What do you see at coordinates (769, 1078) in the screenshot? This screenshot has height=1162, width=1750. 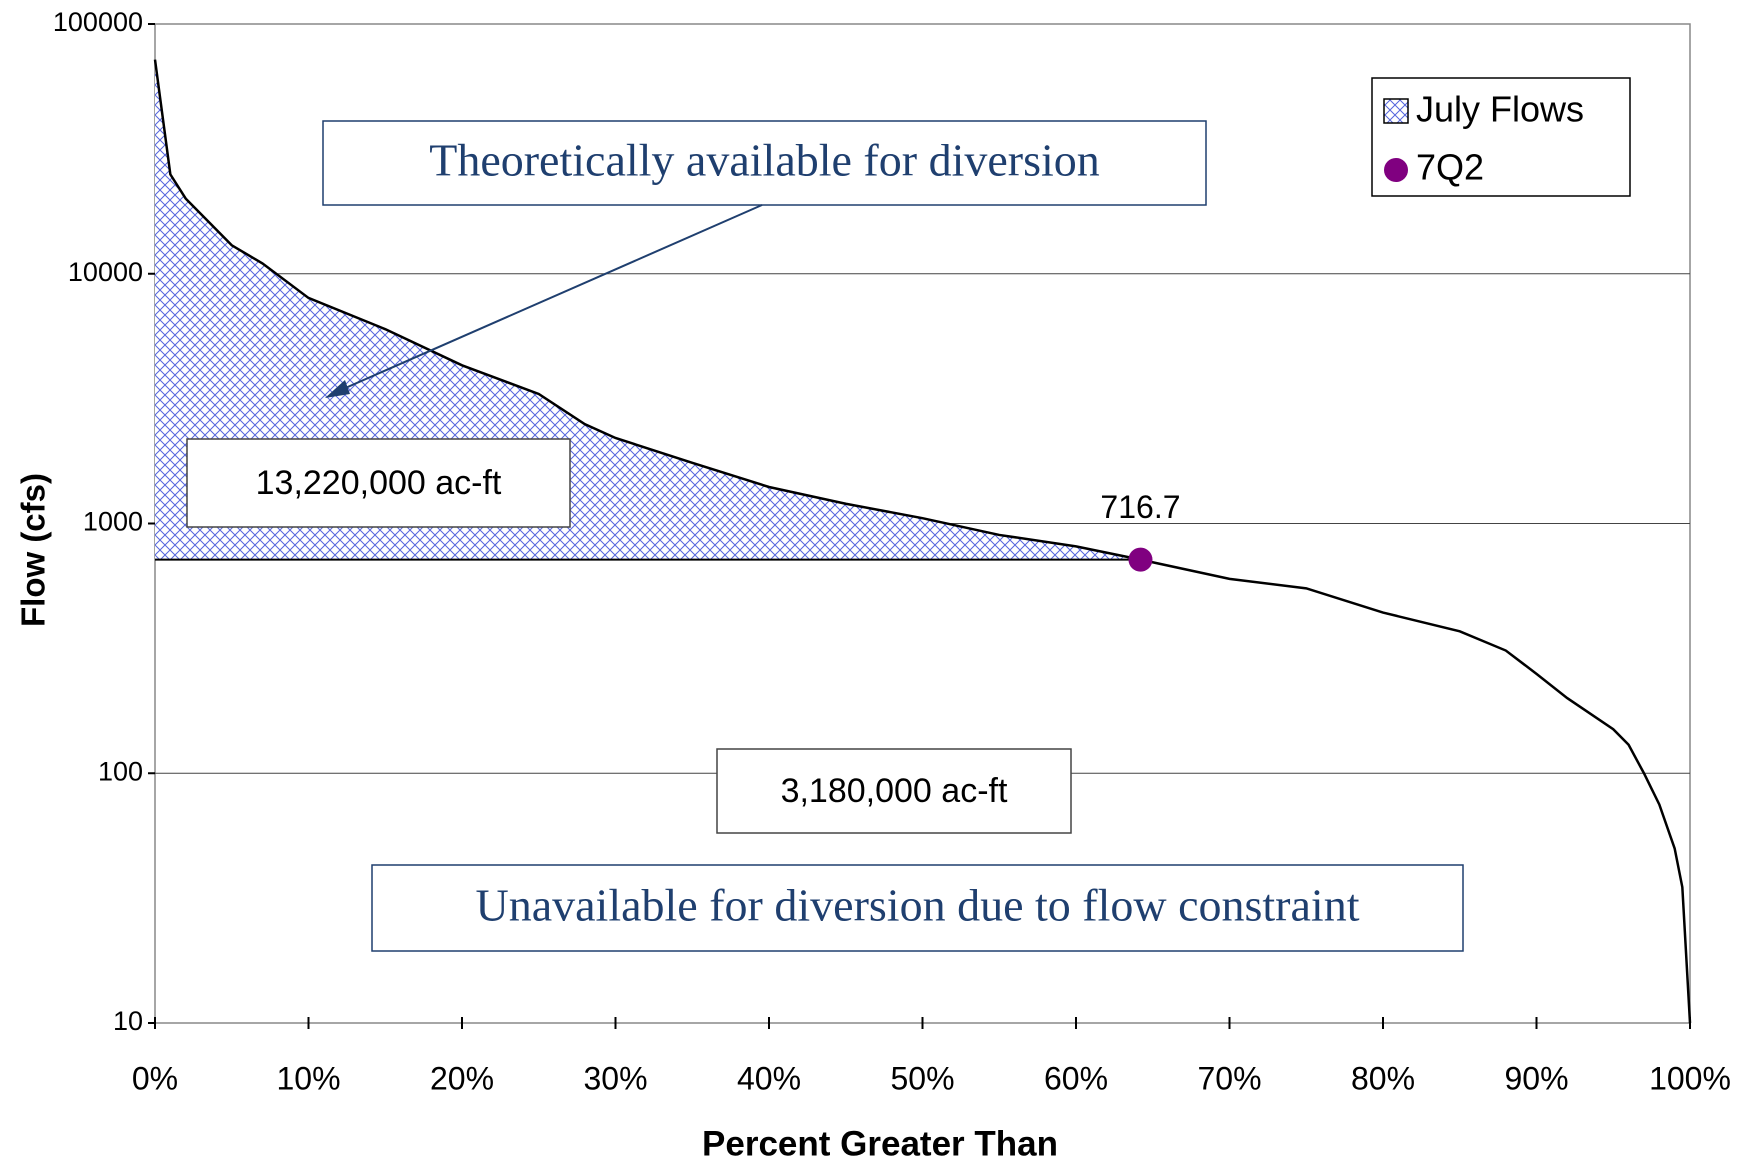 I see `x-tick-label: 40%` at bounding box center [769, 1078].